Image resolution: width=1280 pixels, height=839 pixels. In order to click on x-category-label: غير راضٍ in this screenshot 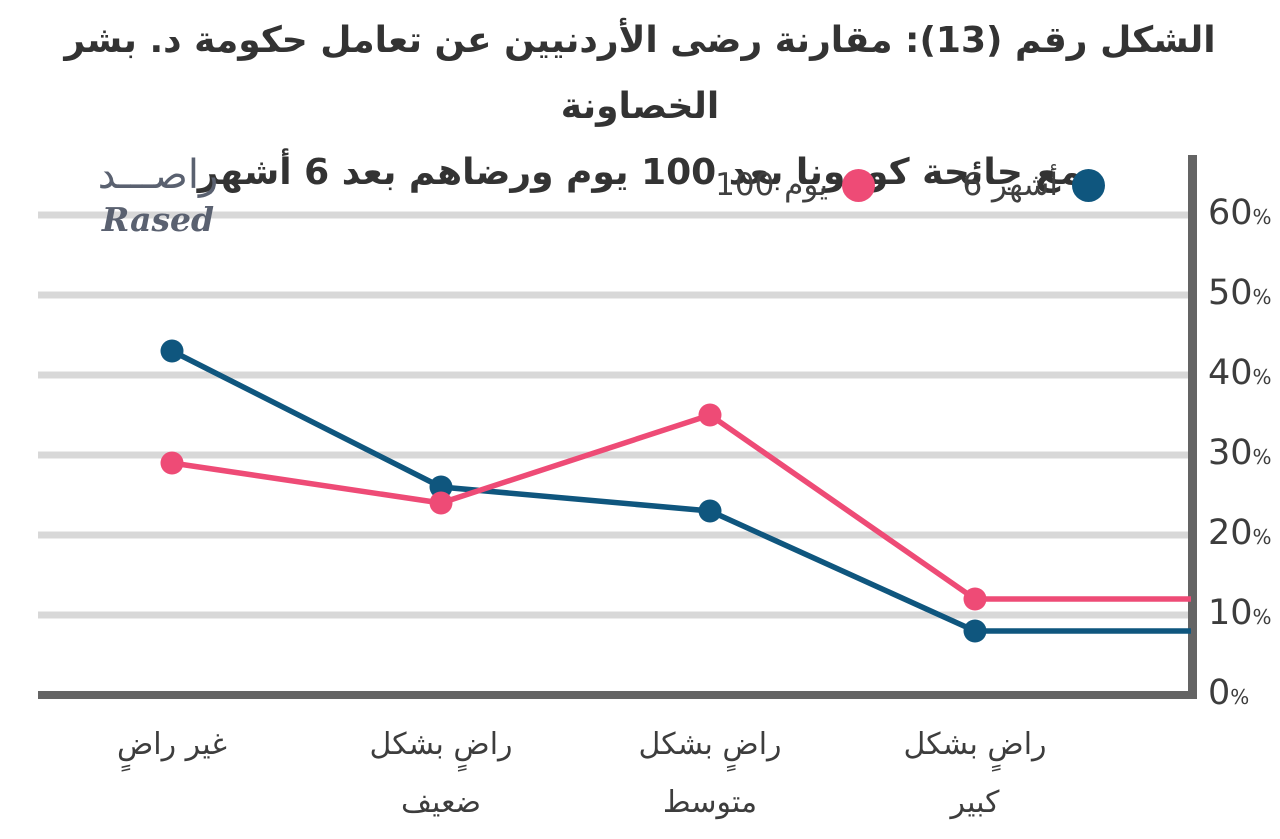, I will do `click(172, 744)`.